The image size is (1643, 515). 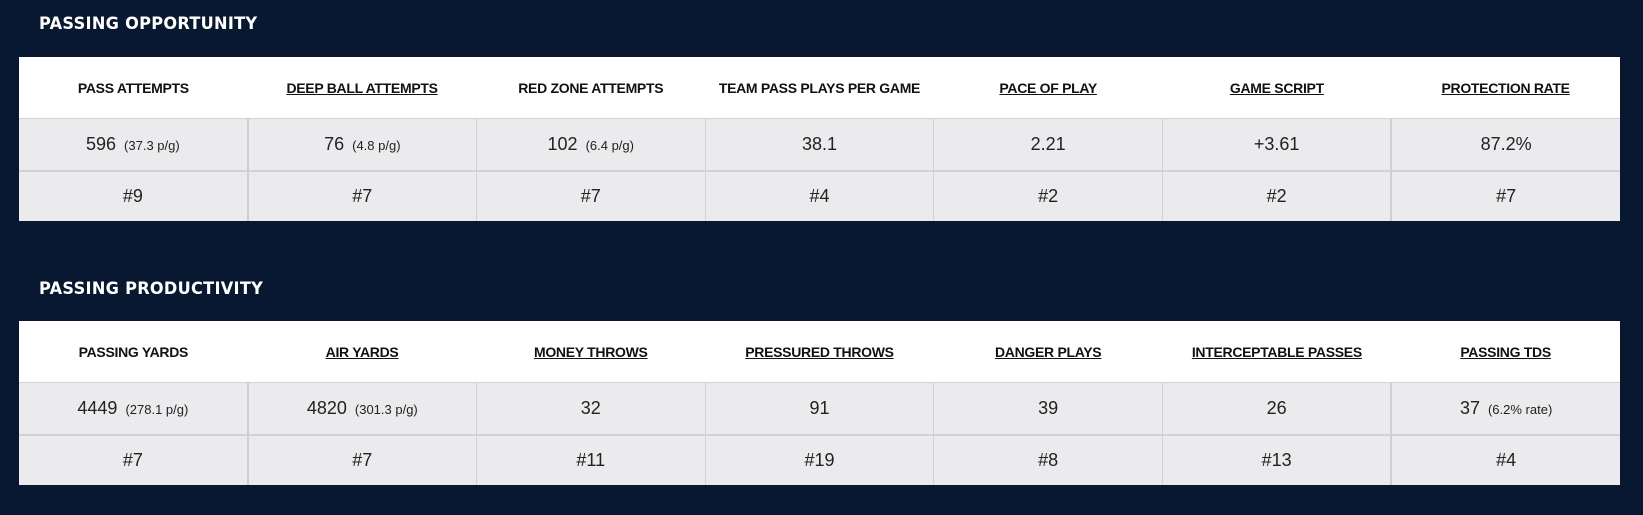 I want to click on column-header-label: TEAM PASS PLAYS PER GAME, so click(x=819, y=87).